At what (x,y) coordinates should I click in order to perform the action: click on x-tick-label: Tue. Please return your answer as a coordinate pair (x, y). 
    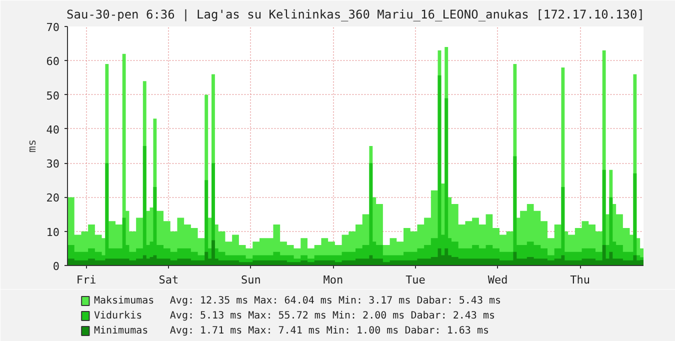
    Looking at the image, I should click on (416, 280).